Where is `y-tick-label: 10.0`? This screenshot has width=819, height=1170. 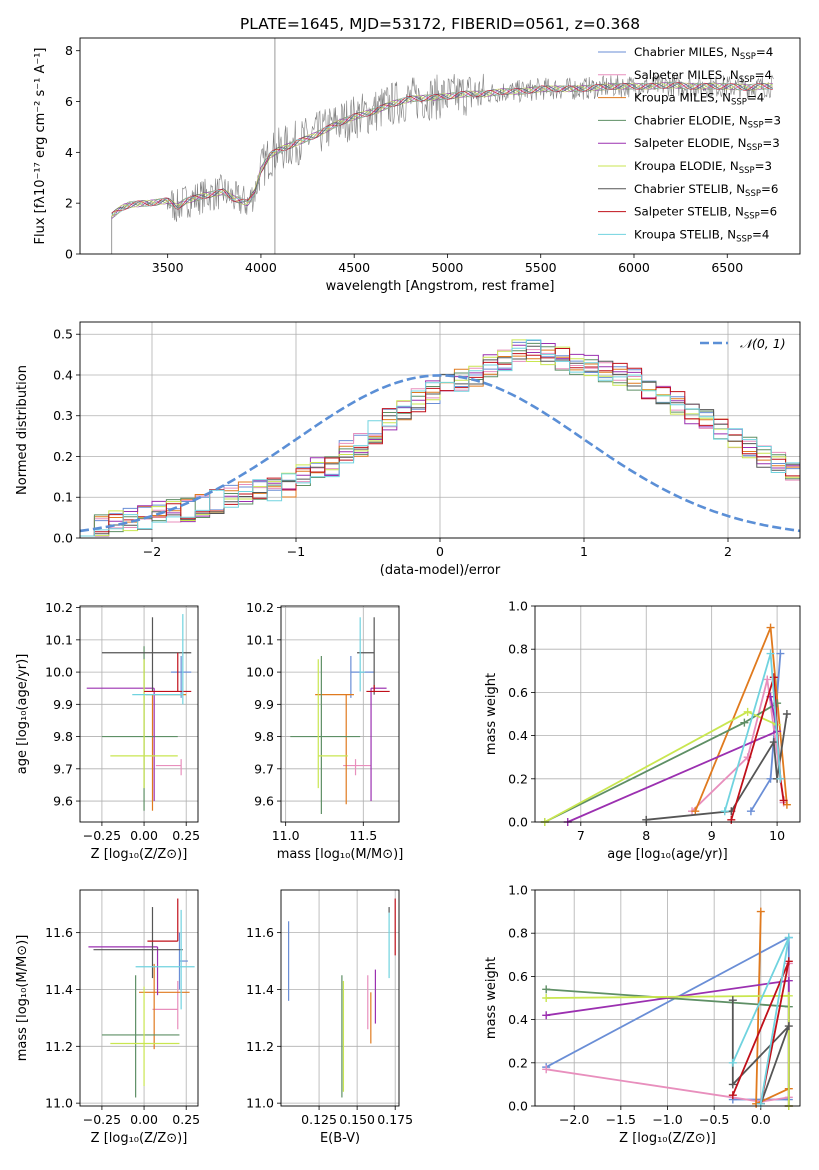
y-tick-label: 10.0 is located at coordinates (59, 672).